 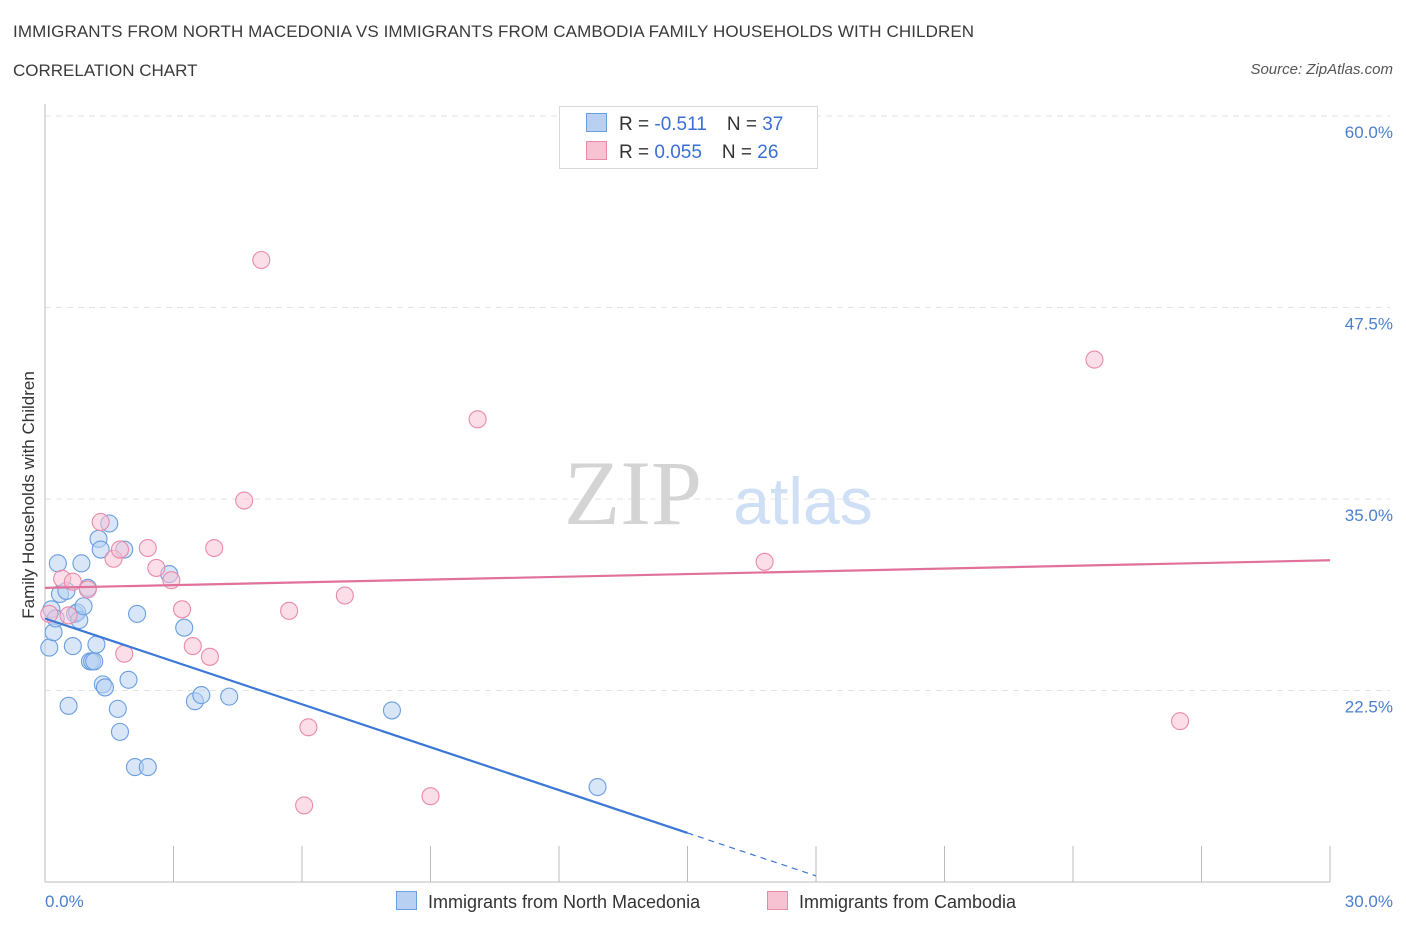 I want to click on r-value: -0.511, so click(x=680, y=124).